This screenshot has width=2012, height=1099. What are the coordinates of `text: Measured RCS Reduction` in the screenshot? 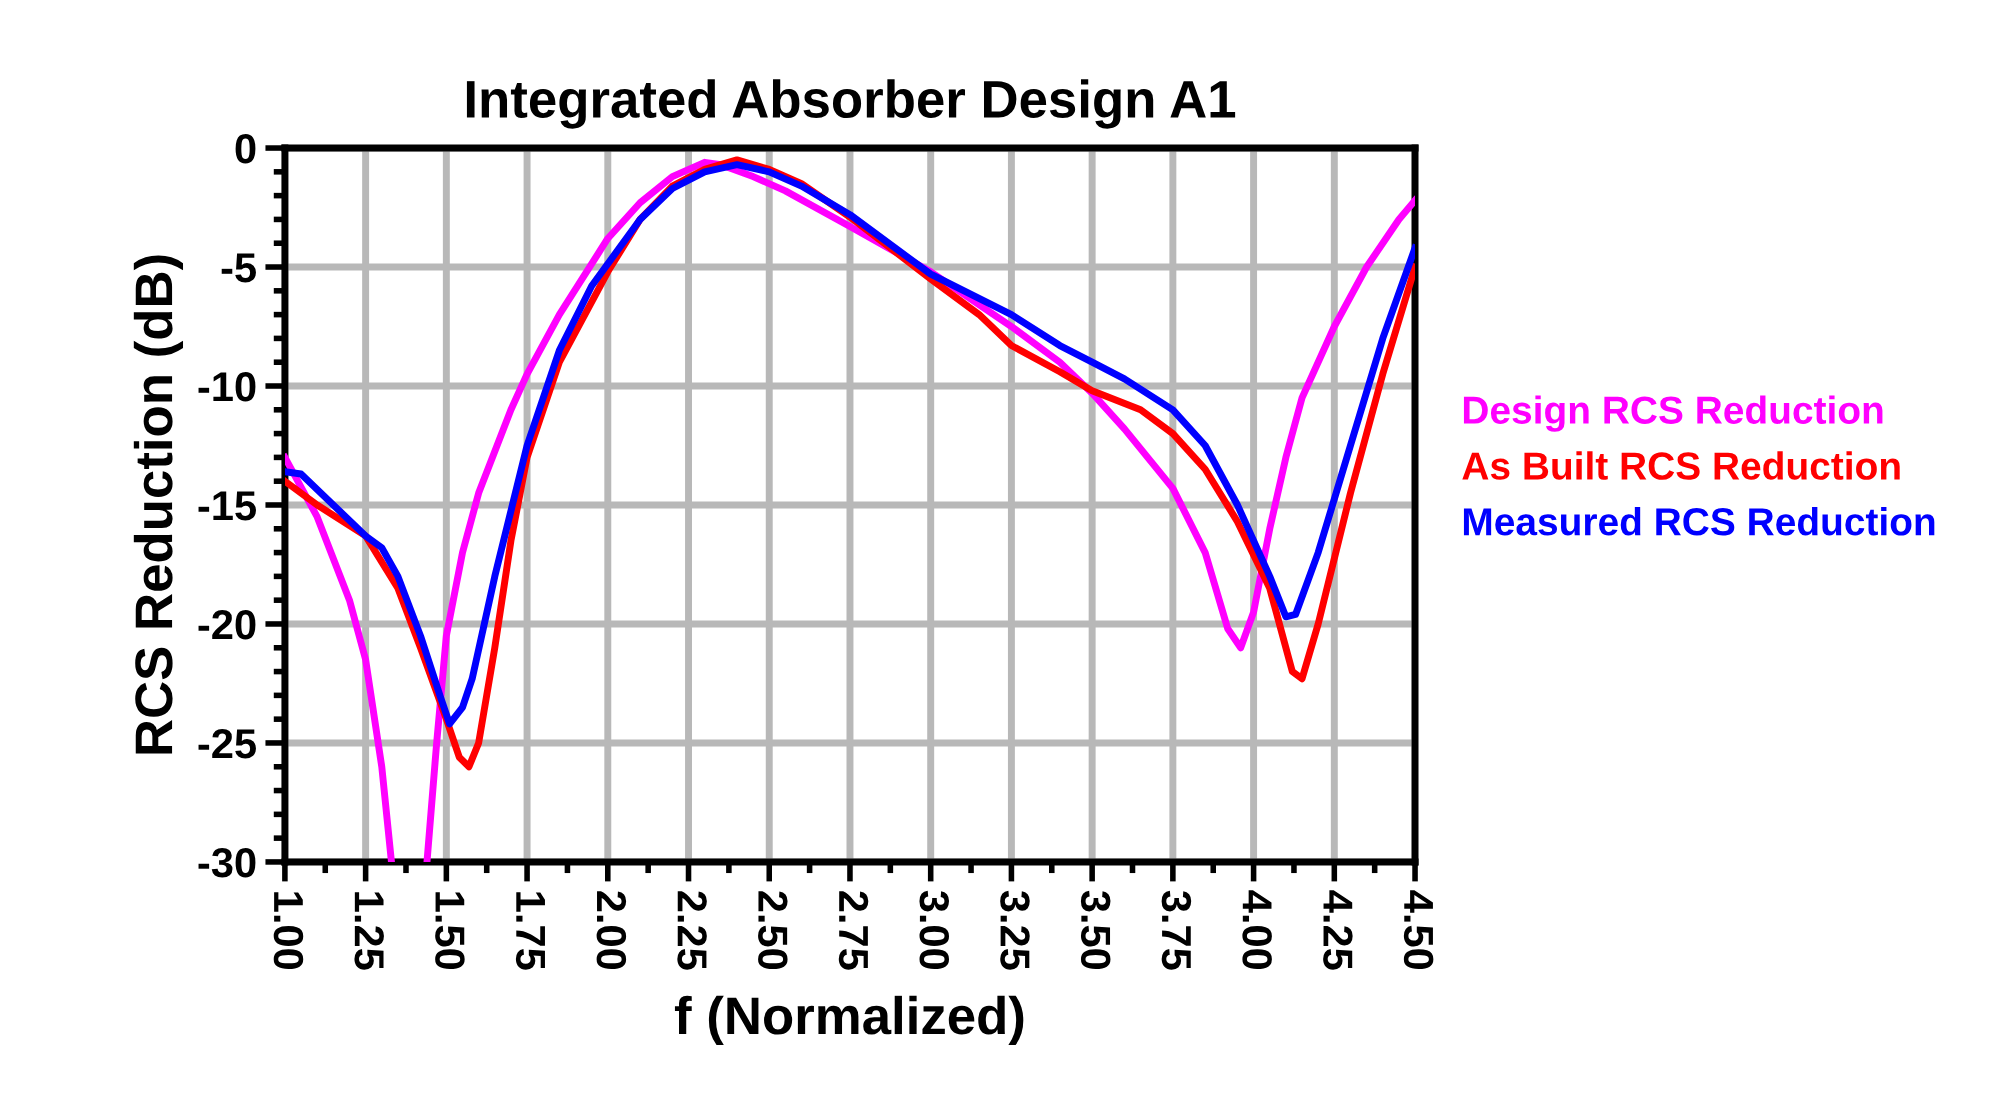 It's located at (1699, 521).